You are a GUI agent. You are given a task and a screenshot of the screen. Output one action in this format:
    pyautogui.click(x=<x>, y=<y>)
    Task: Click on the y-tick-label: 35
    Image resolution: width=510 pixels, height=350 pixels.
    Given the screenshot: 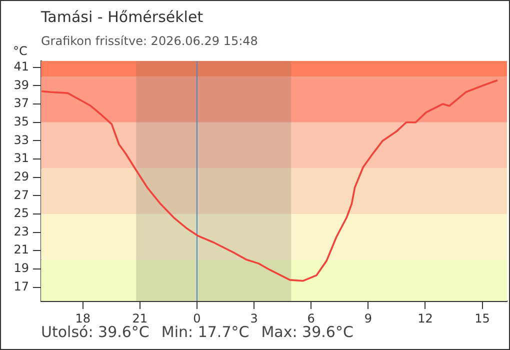 What is the action you would take?
    pyautogui.click(x=21, y=121)
    